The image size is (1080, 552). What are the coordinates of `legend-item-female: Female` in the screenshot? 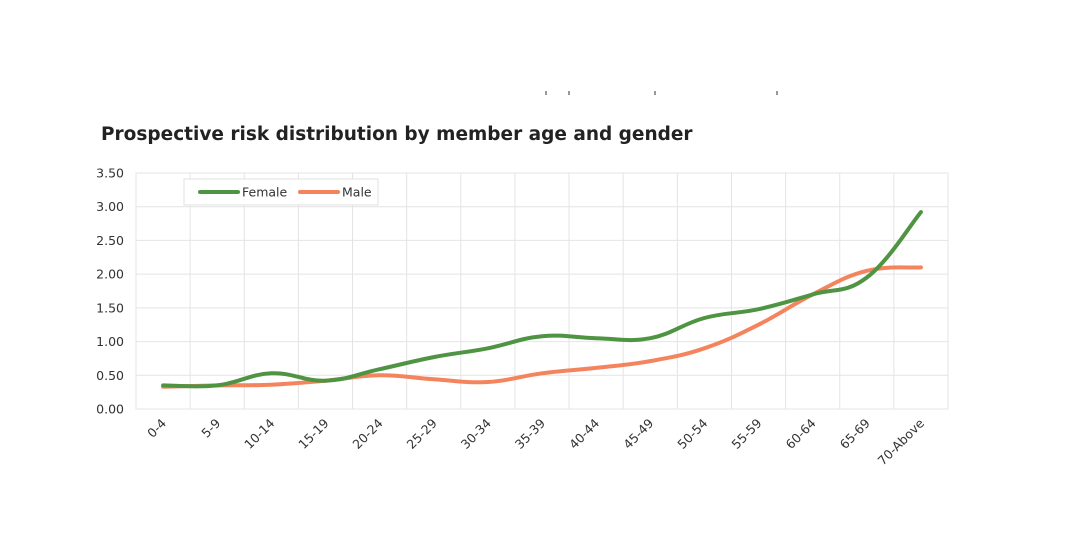 It's located at (243, 192).